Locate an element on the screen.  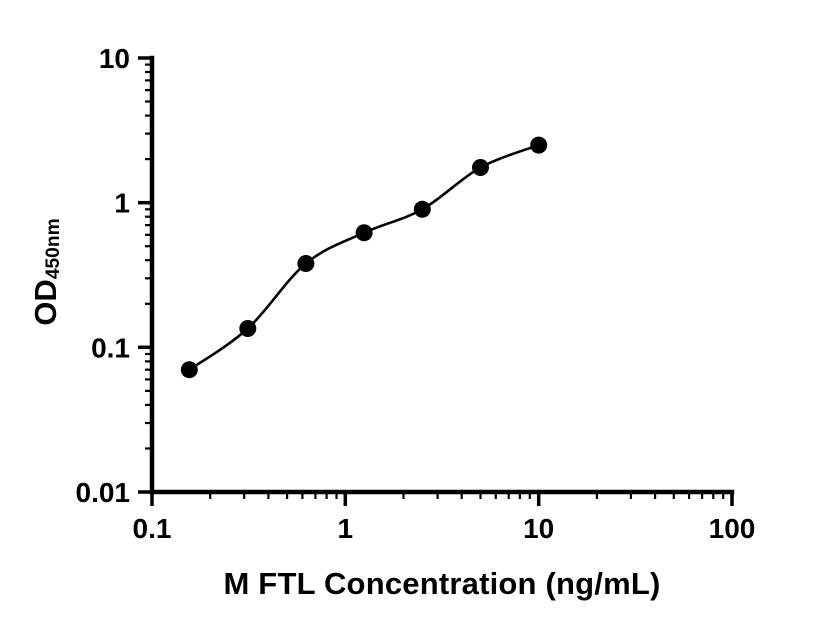
y-tick-label: 1 is located at coordinates (122, 203).